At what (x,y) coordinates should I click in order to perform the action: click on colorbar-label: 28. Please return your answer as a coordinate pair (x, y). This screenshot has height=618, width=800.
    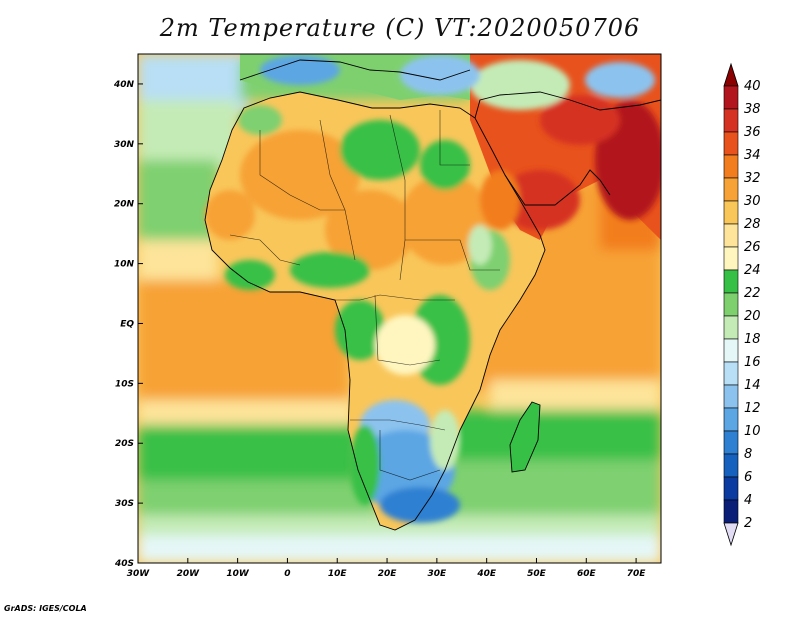
    Looking at the image, I should click on (752, 224).